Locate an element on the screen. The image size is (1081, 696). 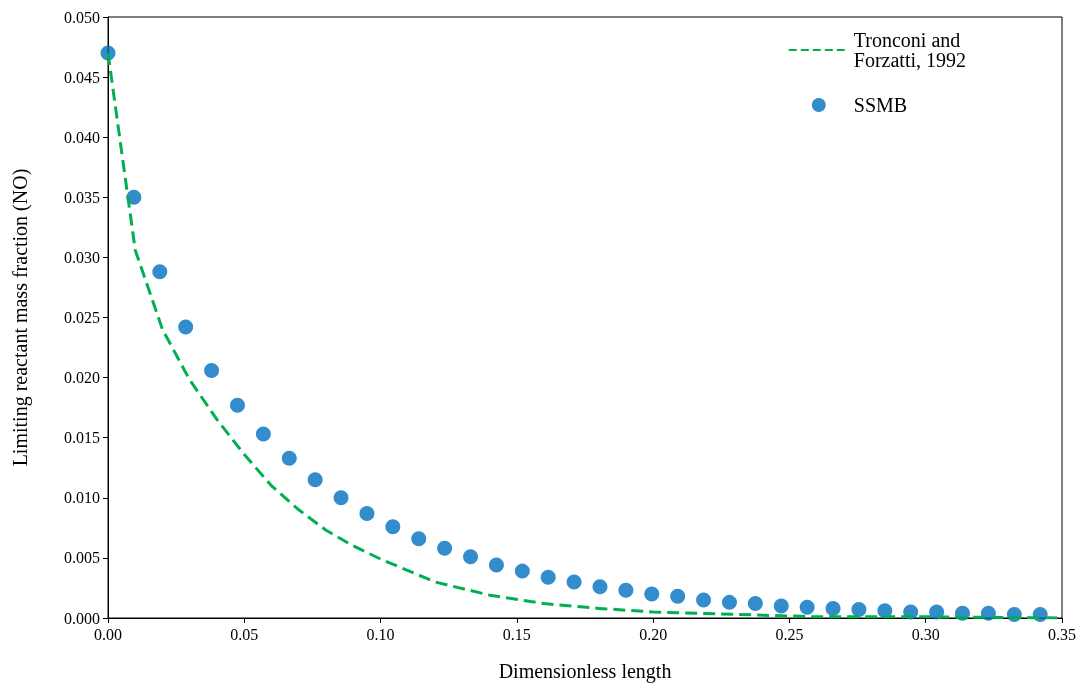
y-axis-title: Limiting reactant mass fraction (NO) is located at coordinates (20, 317).